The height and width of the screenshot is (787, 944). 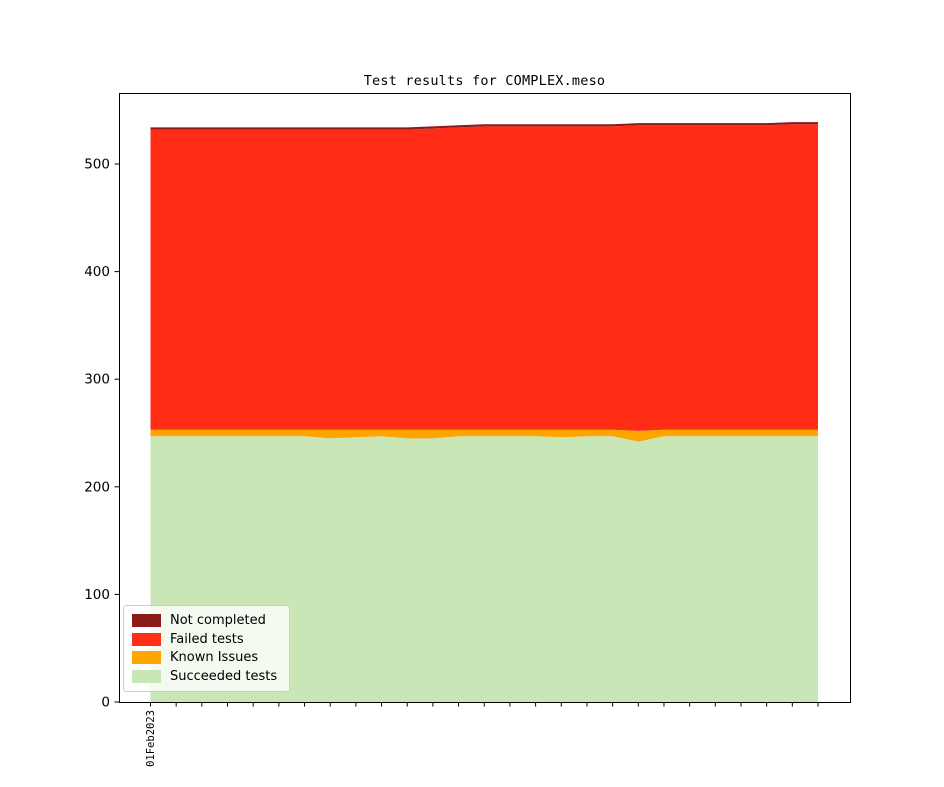 What do you see at coordinates (146, 658) in the screenshot?
I see `legend-swatch-known-issues` at bounding box center [146, 658].